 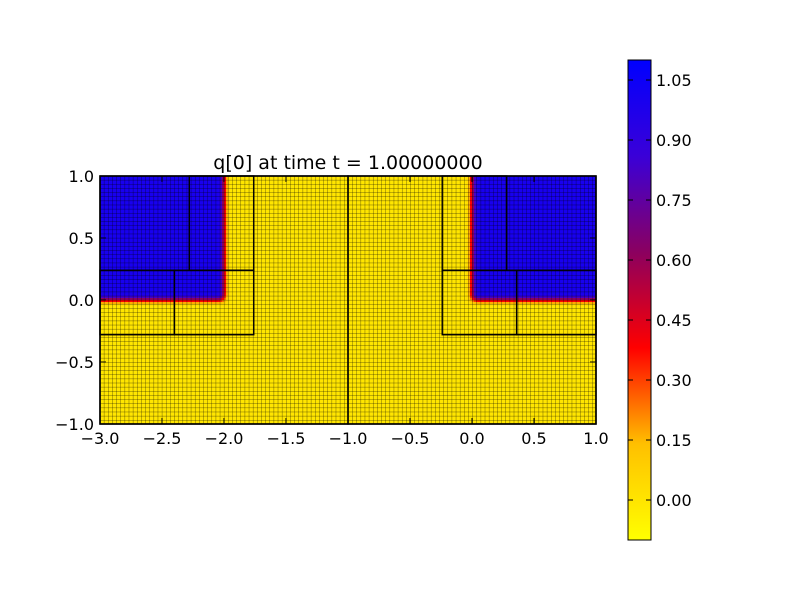 I want to click on x-tick-label-2: −2.0, so click(x=224, y=438).